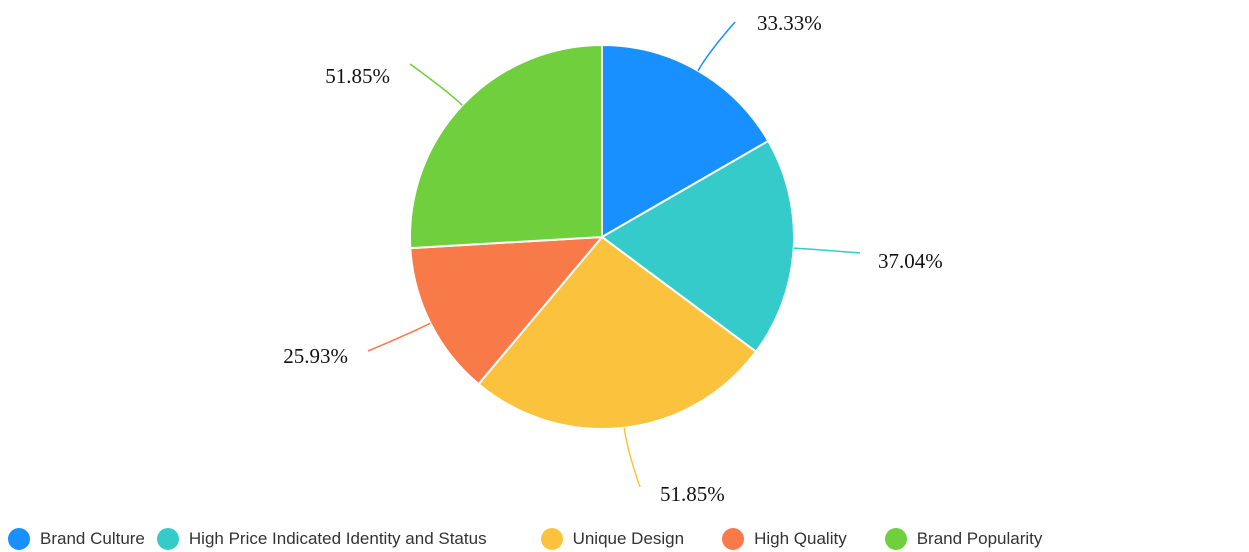  Describe the element at coordinates (337, 538) in the screenshot. I see `legend-label: High Price Indicated Identity and Status` at that location.